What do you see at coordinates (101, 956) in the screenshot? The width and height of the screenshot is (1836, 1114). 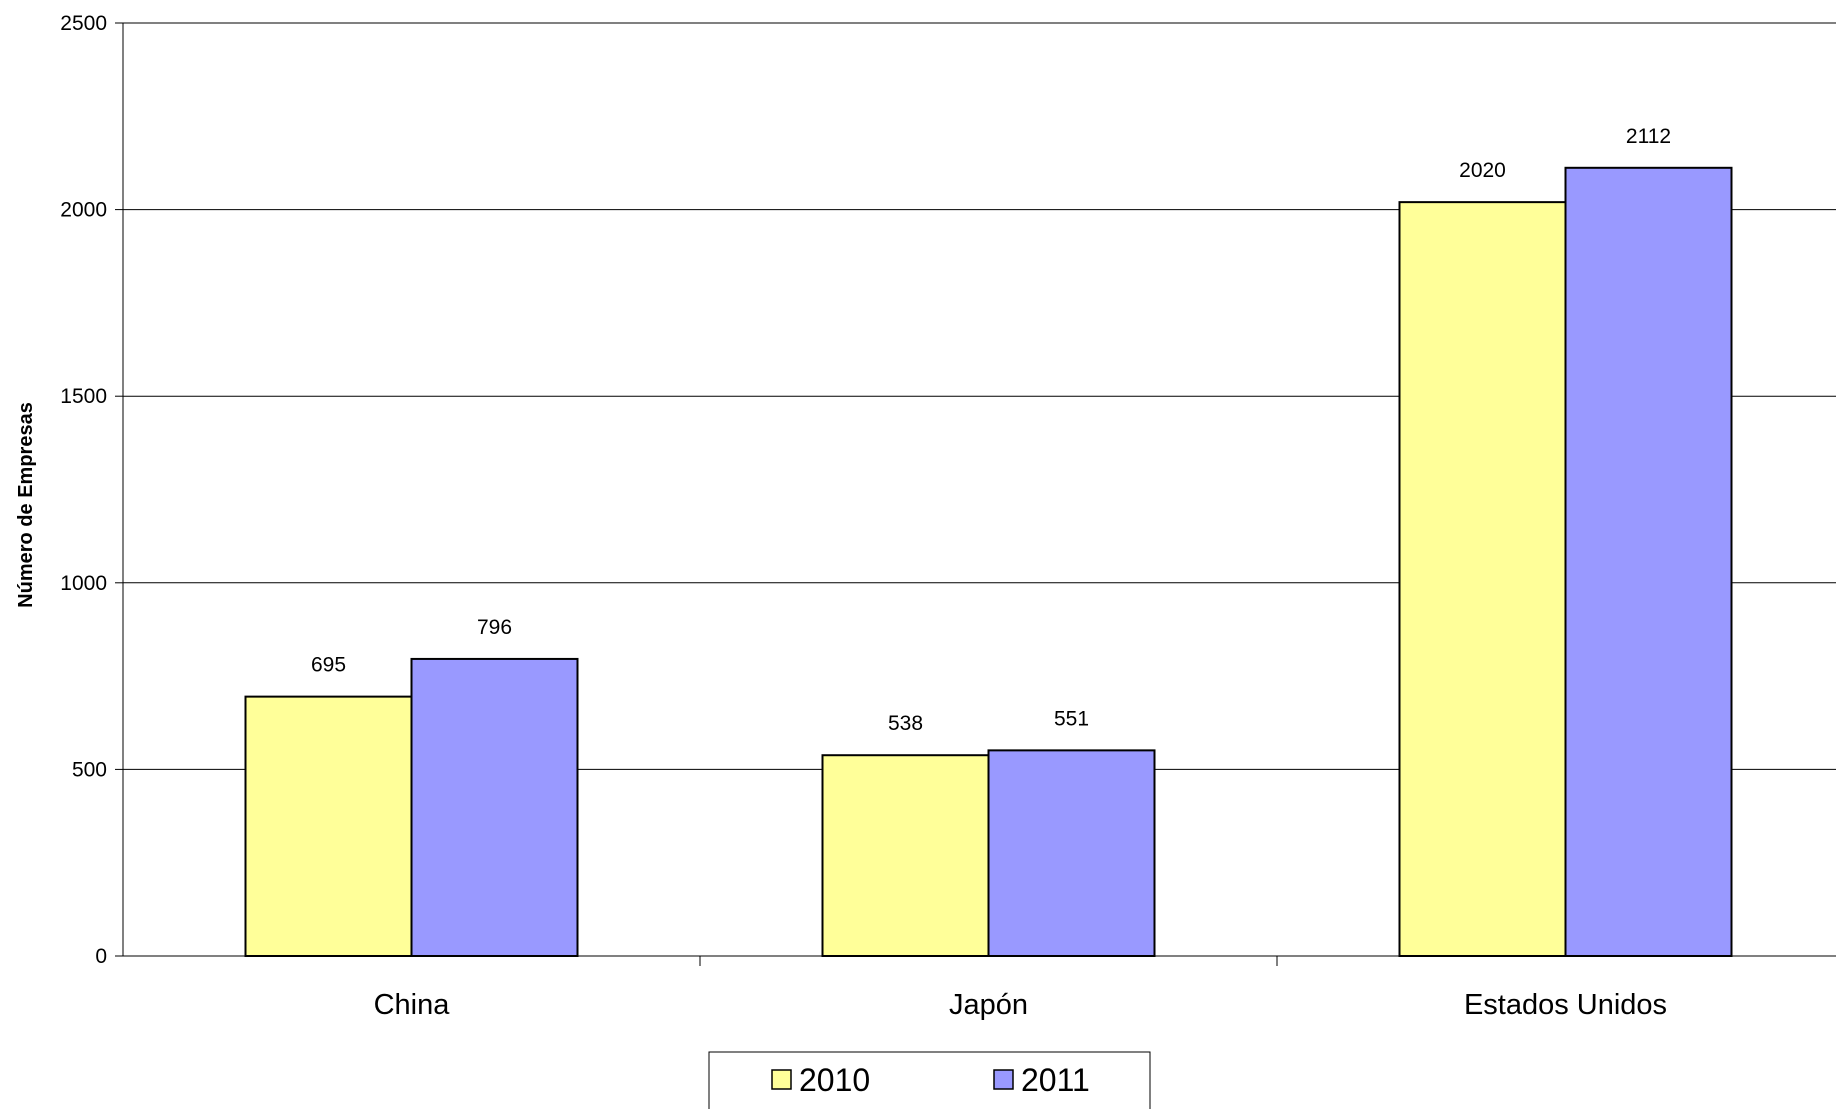 I see `y-tick-label: 0` at bounding box center [101, 956].